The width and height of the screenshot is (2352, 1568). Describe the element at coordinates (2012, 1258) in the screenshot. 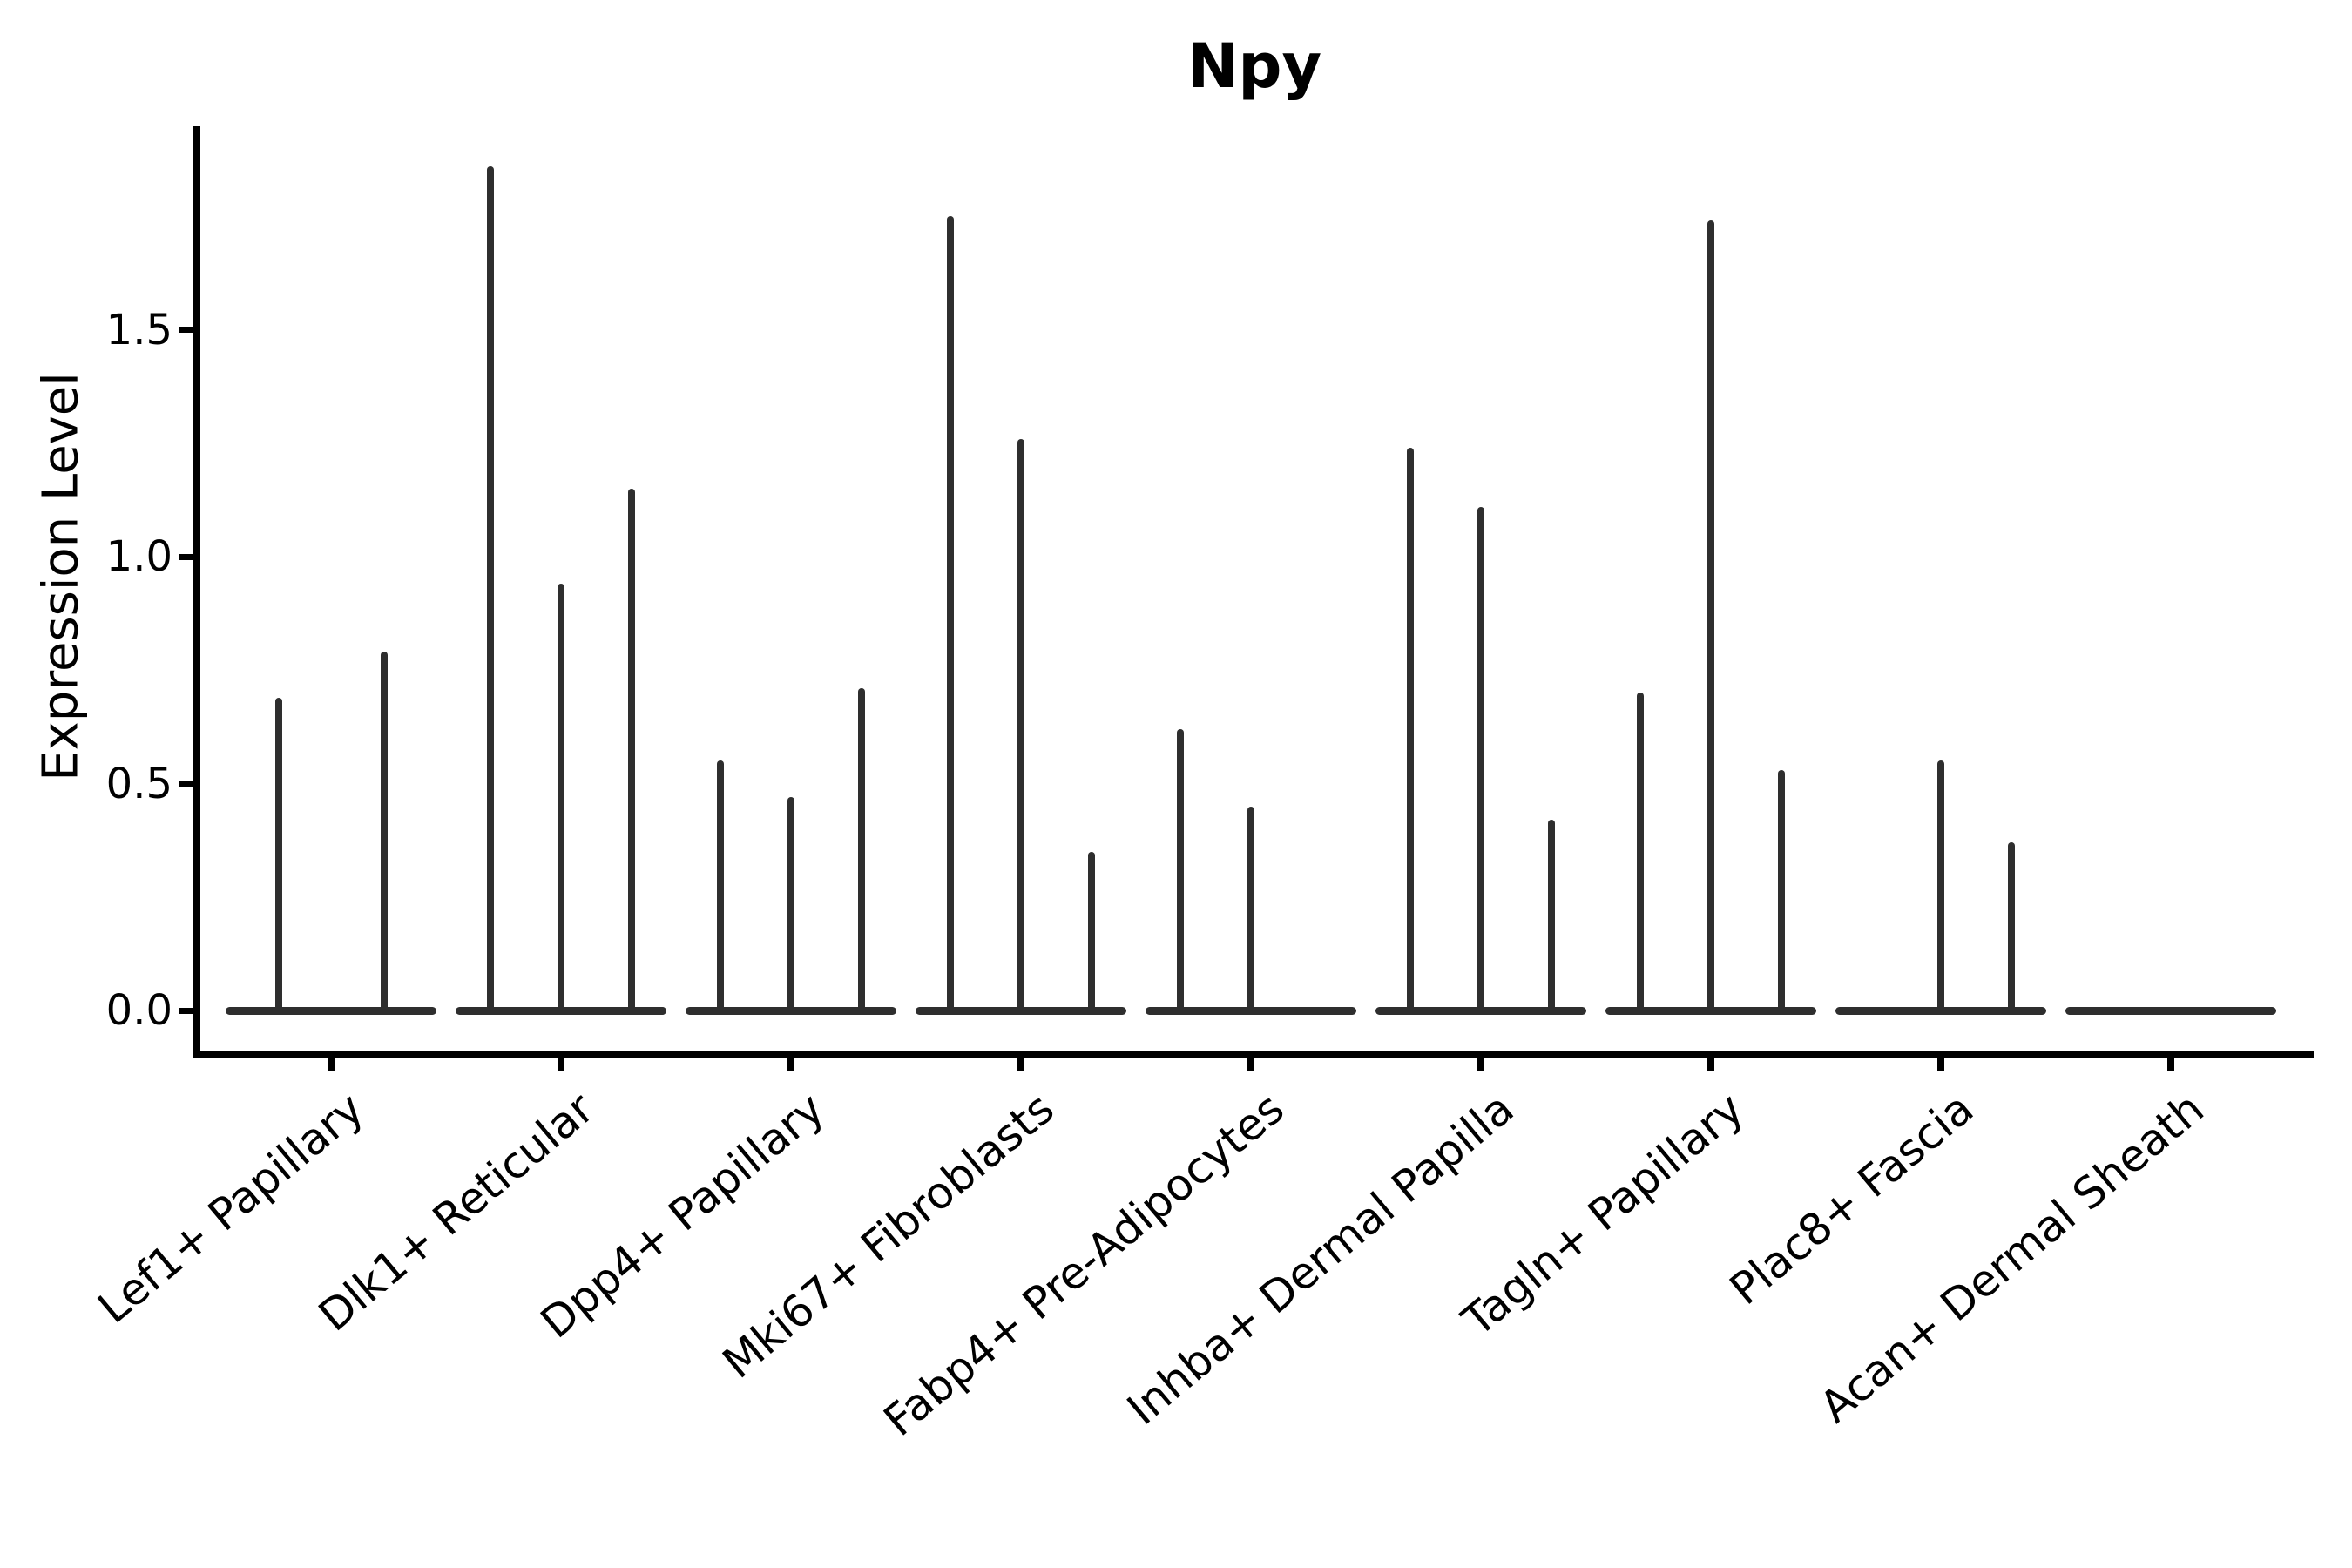

I see `x-tick-label: Acan+ Dermal Sheath` at that location.